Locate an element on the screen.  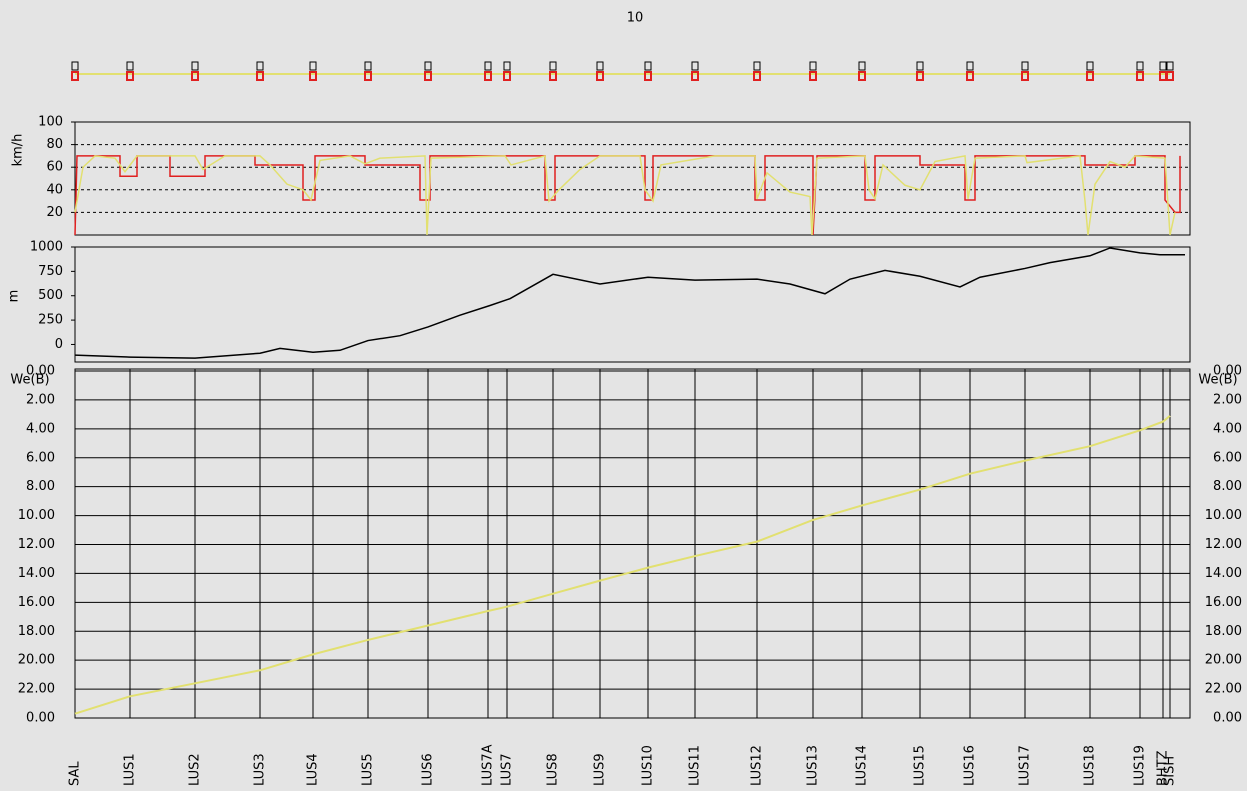
y-tick-label: 250 is located at coordinates (50, 320).